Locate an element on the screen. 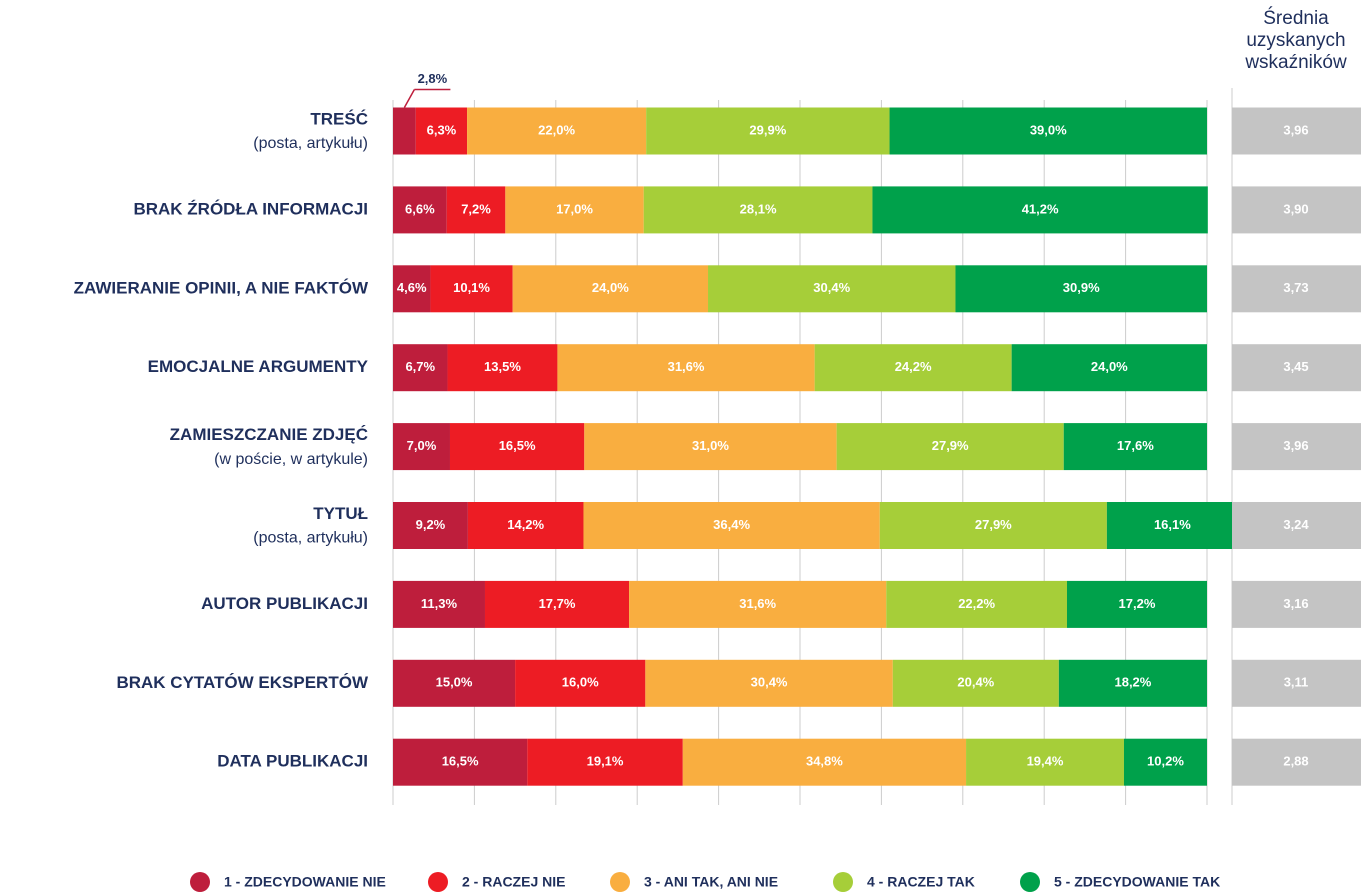 This screenshot has height=892, width=1361. value-label: 19,4% is located at coordinates (1045, 761).